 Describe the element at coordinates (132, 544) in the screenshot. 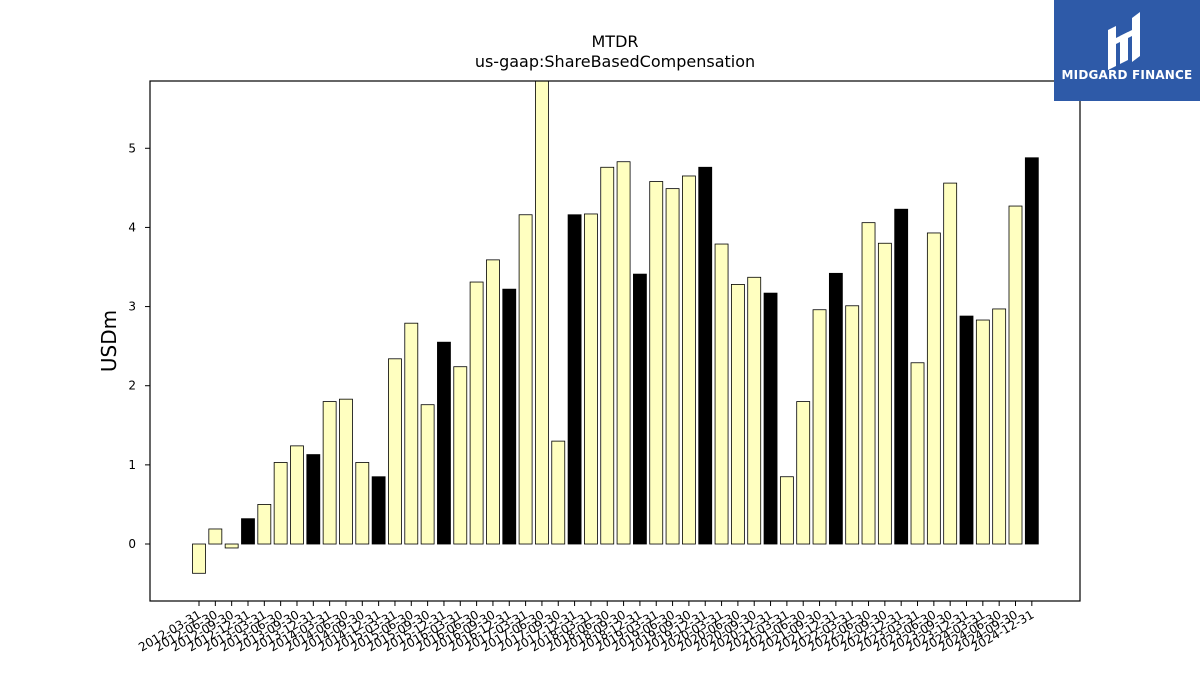

I see `y-tick-label: 0` at that location.